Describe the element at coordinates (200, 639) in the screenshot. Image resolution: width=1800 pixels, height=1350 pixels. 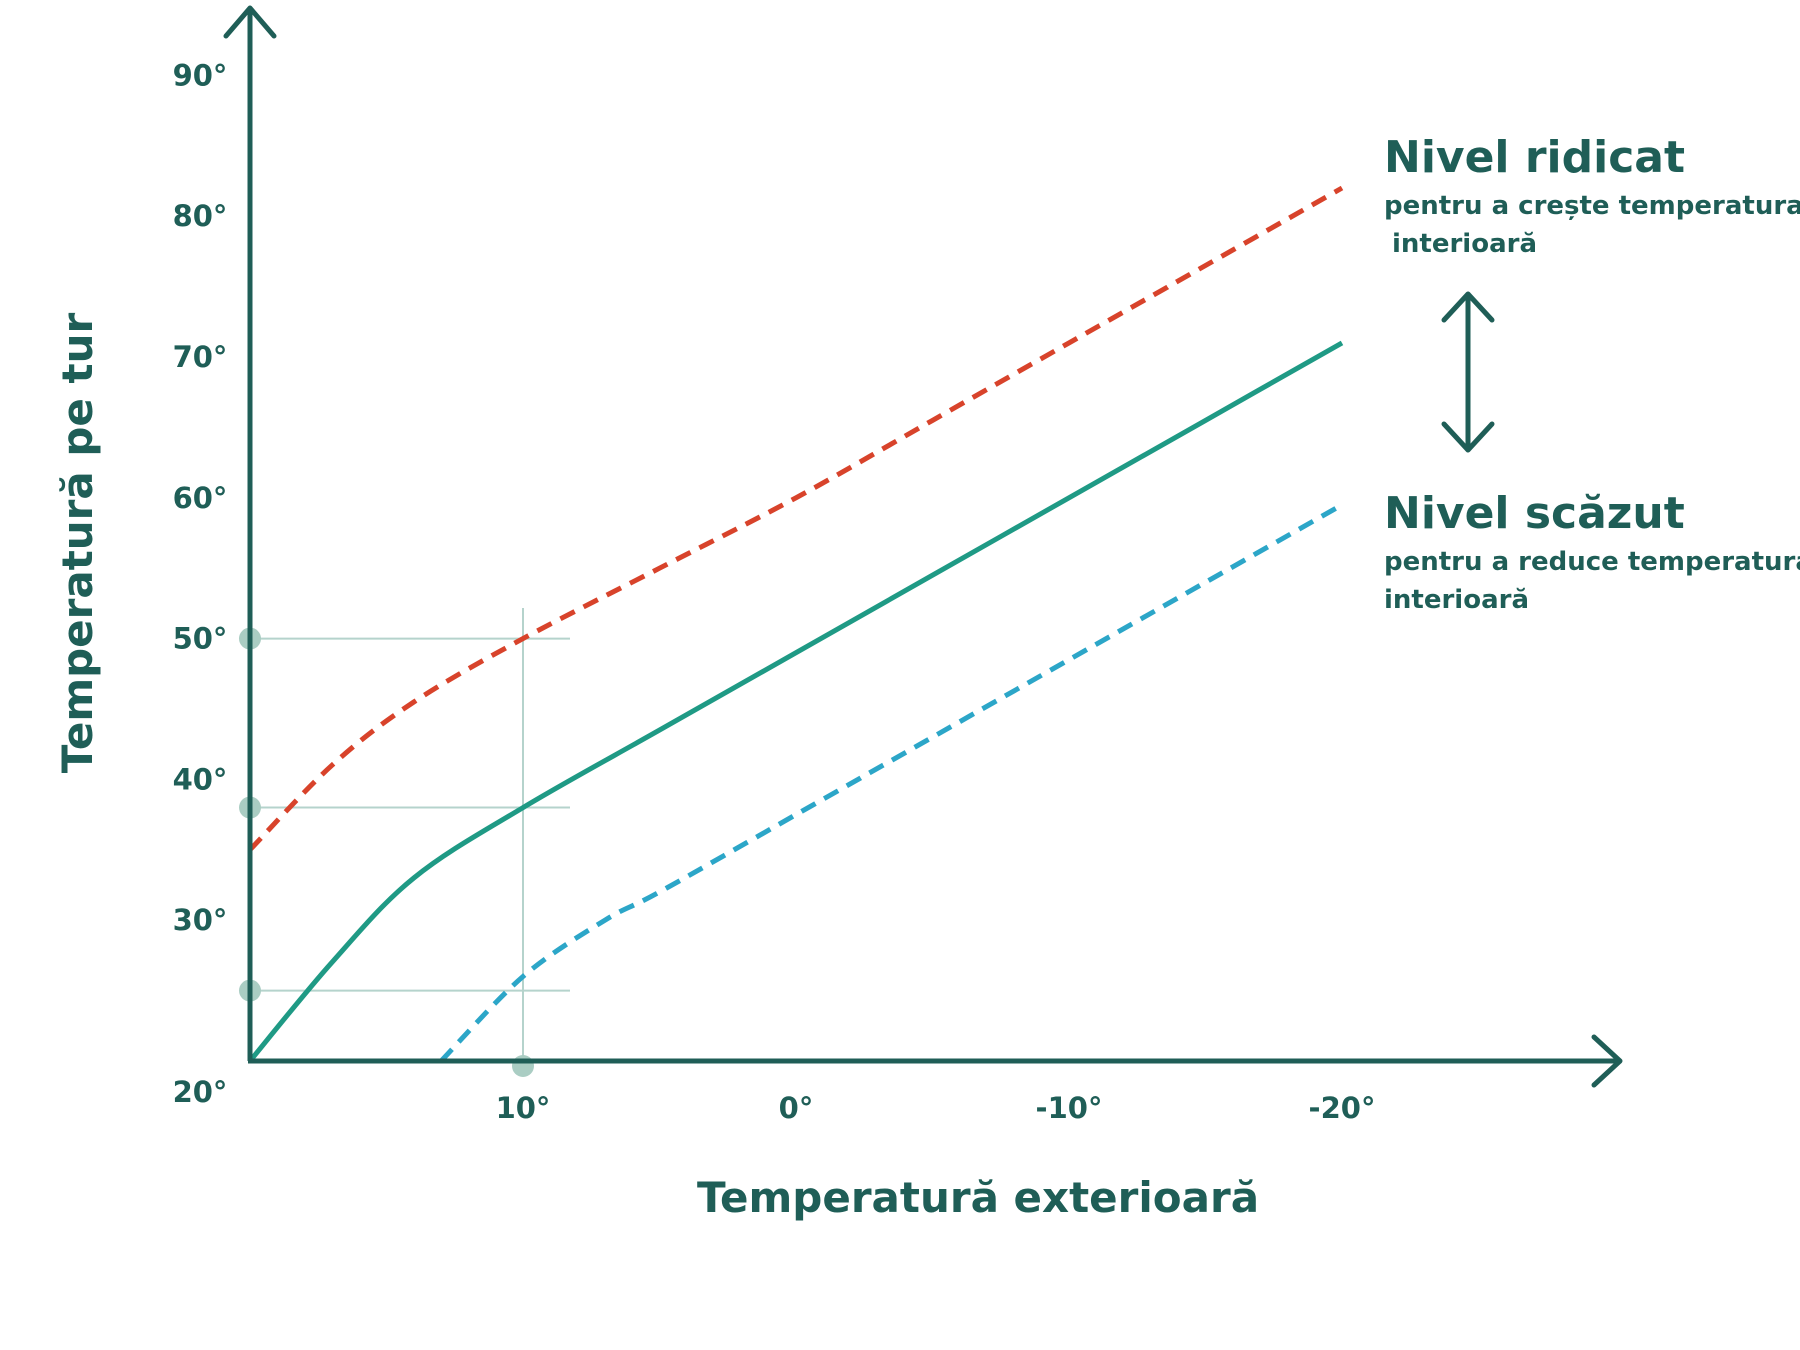
I see `y-tick-label: 50°` at that location.